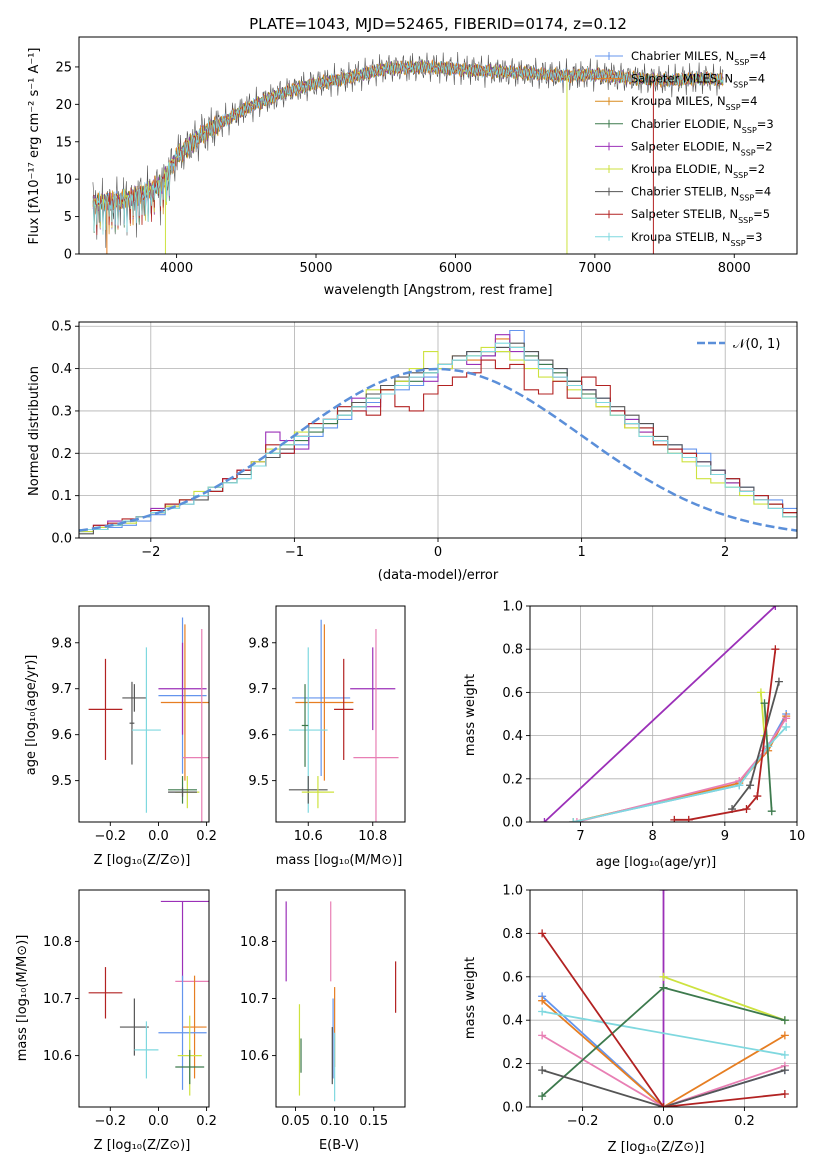  Describe the element at coordinates (341, 1001) in the screenshot. I see `mass-vs-ebv-plot-area` at that location.